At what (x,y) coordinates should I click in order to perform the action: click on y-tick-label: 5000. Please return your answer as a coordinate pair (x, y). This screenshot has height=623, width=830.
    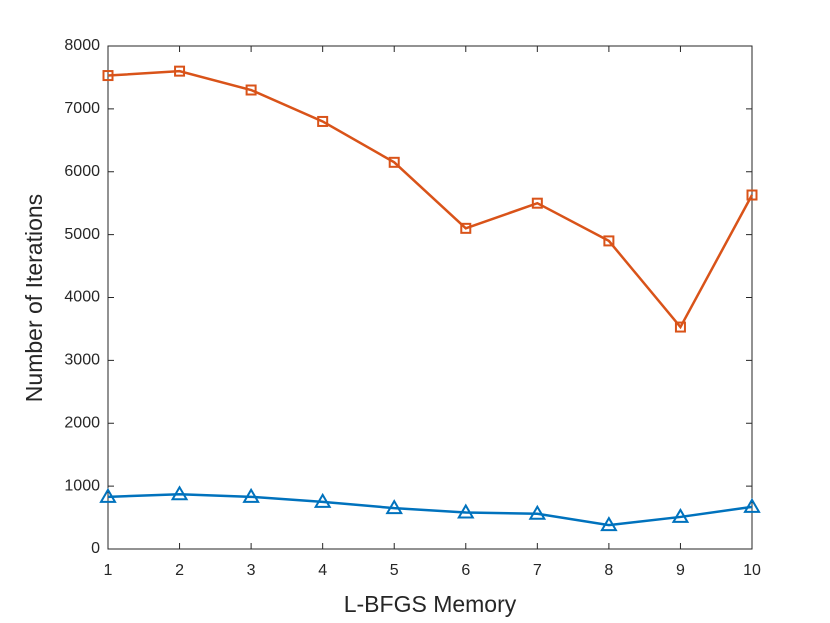
    Looking at the image, I should click on (82, 234).